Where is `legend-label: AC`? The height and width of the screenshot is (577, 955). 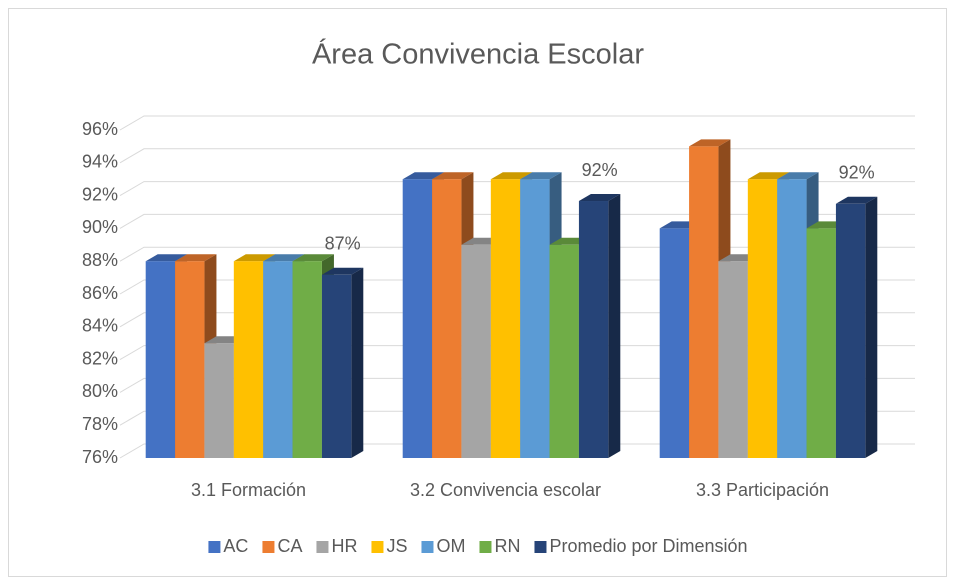 legend-label: AC is located at coordinates (235, 546).